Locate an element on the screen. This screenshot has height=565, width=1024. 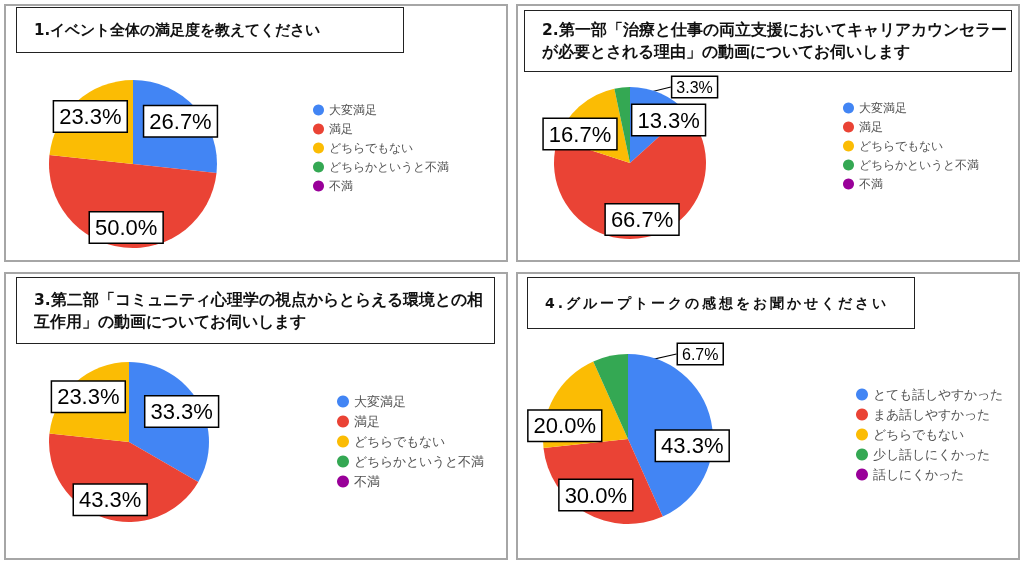
chart-title: 4.グループトークの感想をお聞かせください is located at coordinates (717, 303).